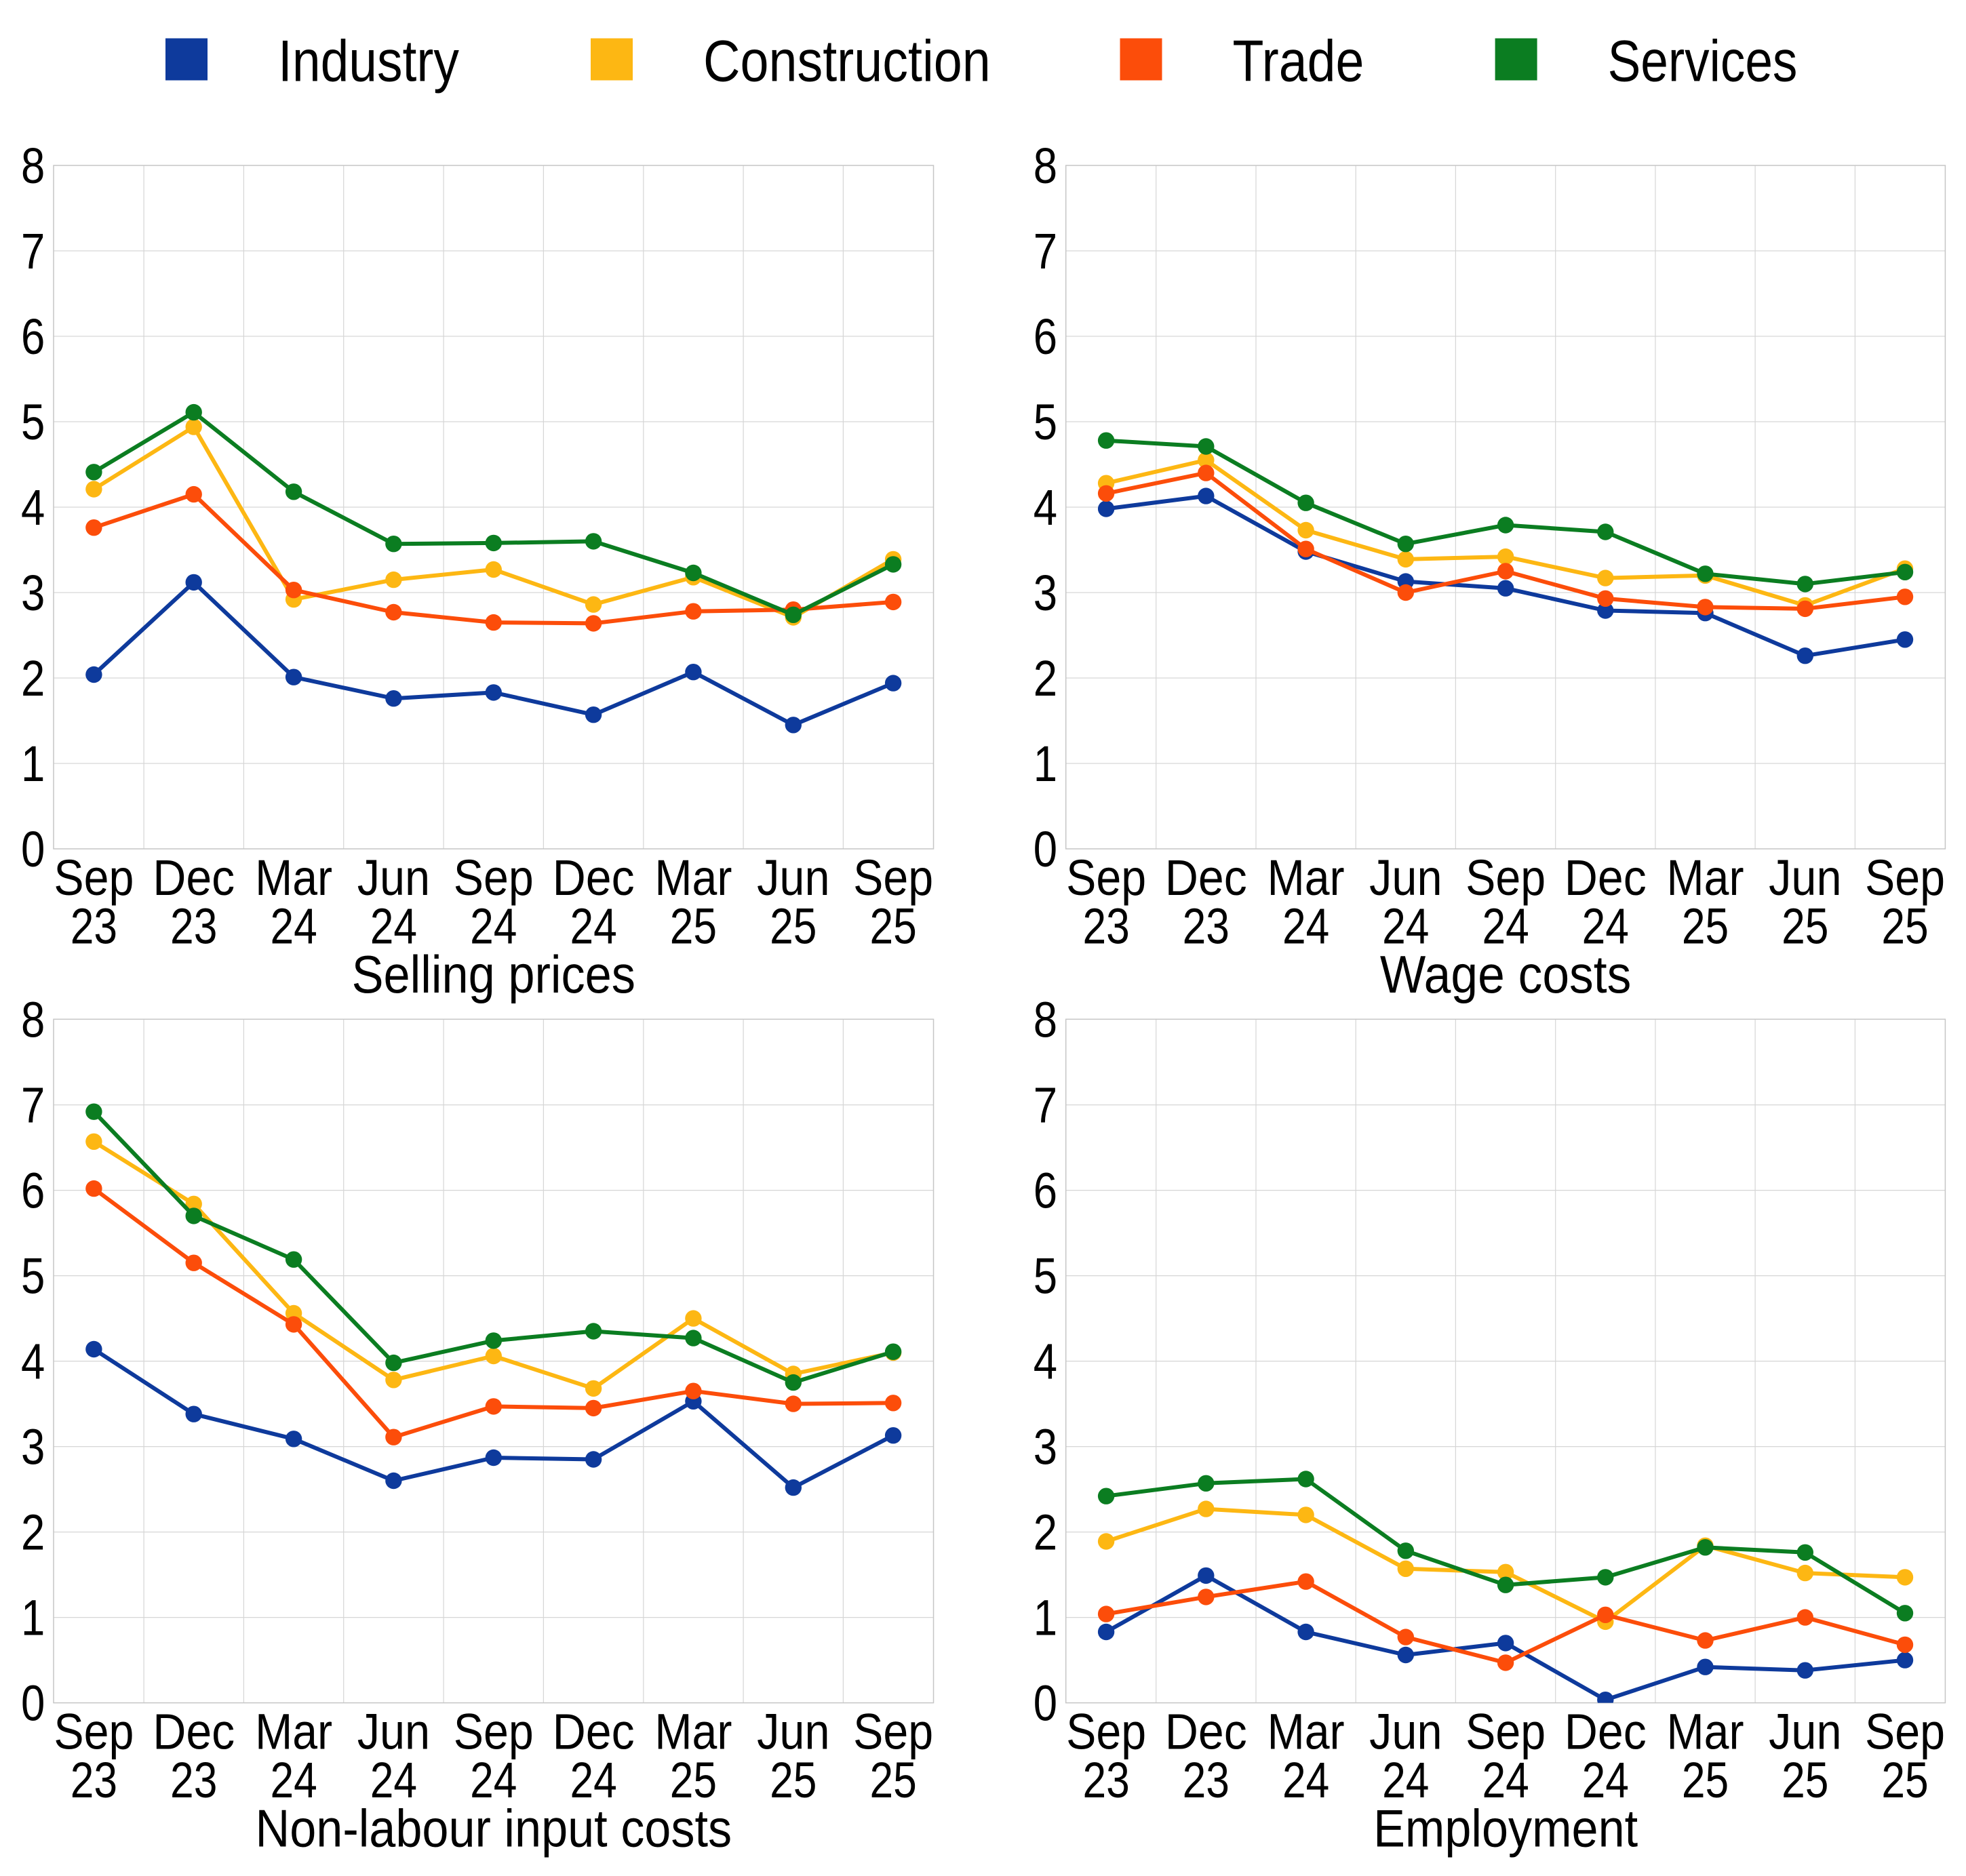  What do you see at coordinates (368, 61) in the screenshot?
I see `svg-text: Industry` at bounding box center [368, 61].